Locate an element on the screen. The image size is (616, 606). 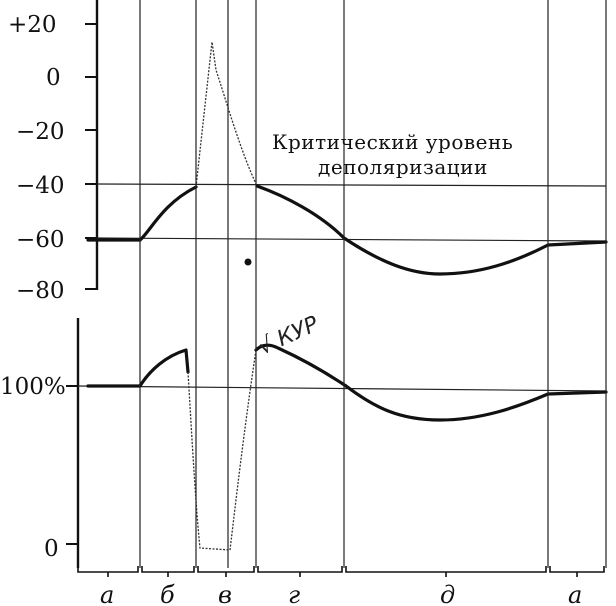
phase-label-a2: а is located at coordinates (575, 593).